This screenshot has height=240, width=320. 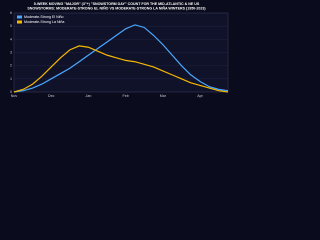 I want to click on y-tick-label: 0, so click(x=11, y=92).